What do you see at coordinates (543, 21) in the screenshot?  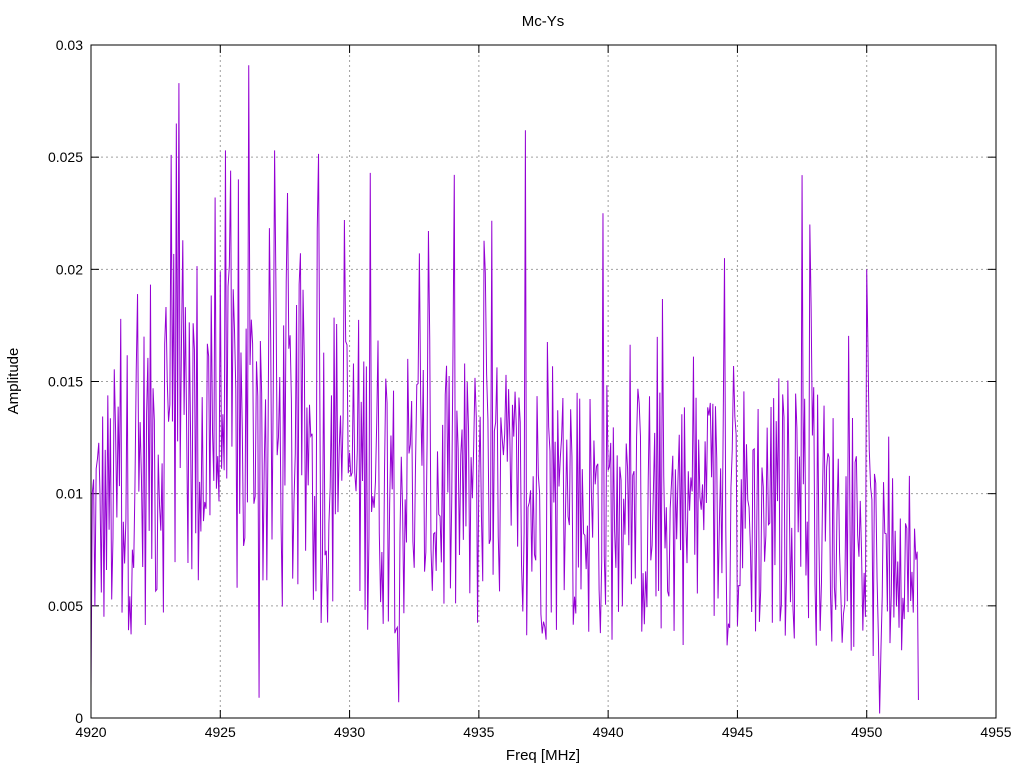 I see `chart-title: Mc-Ys` at bounding box center [543, 21].